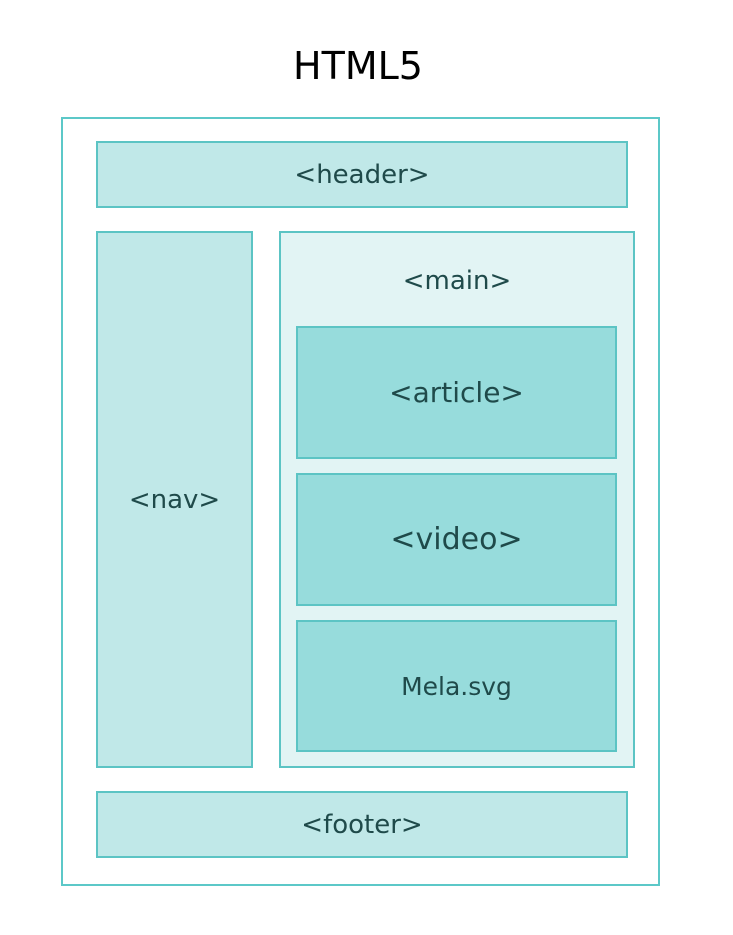 The height and width of the screenshot is (935, 733). I want to click on header-box: <header>, so click(362, 174).